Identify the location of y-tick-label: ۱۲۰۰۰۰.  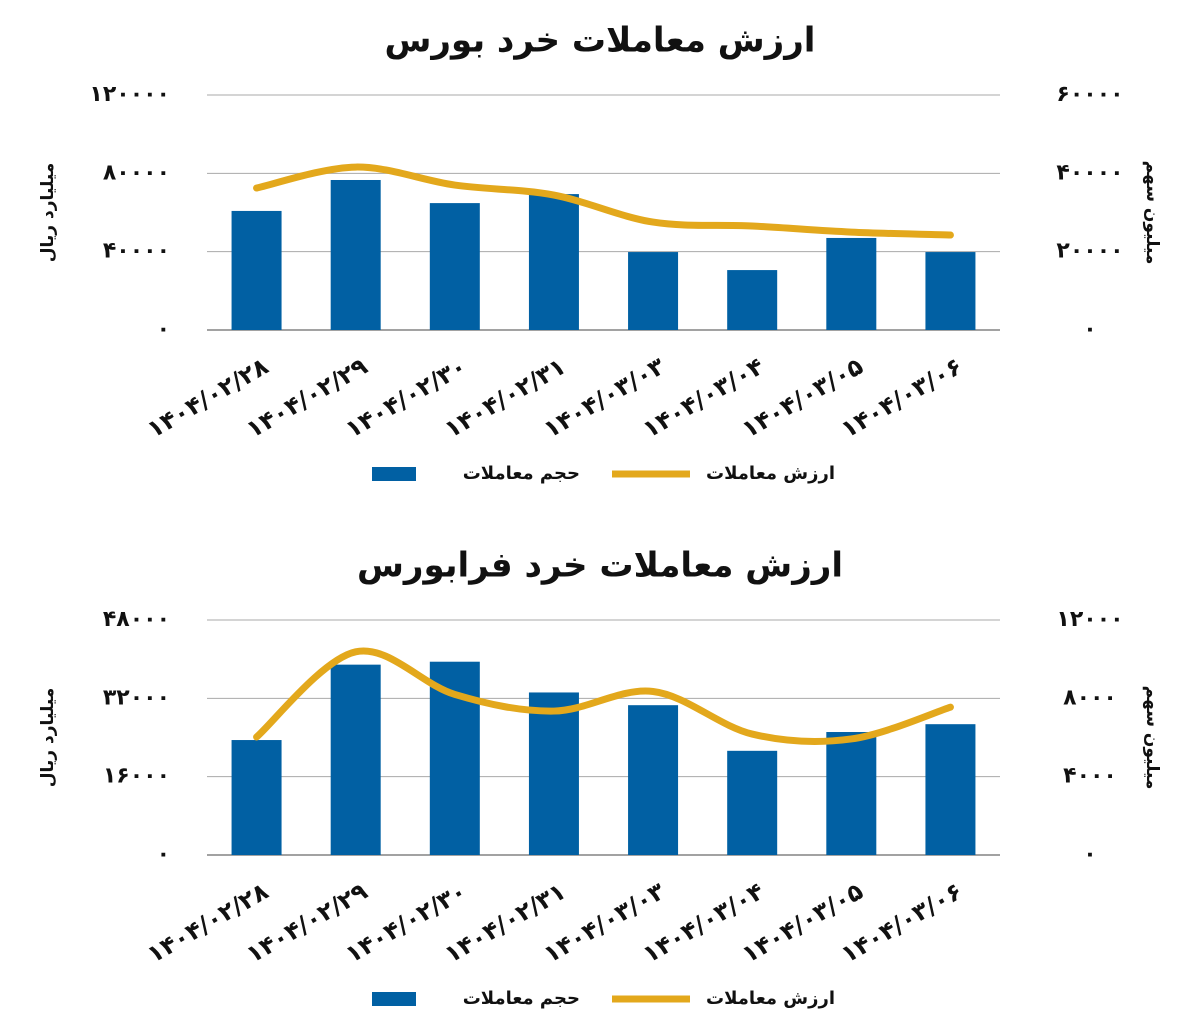
(129, 94).